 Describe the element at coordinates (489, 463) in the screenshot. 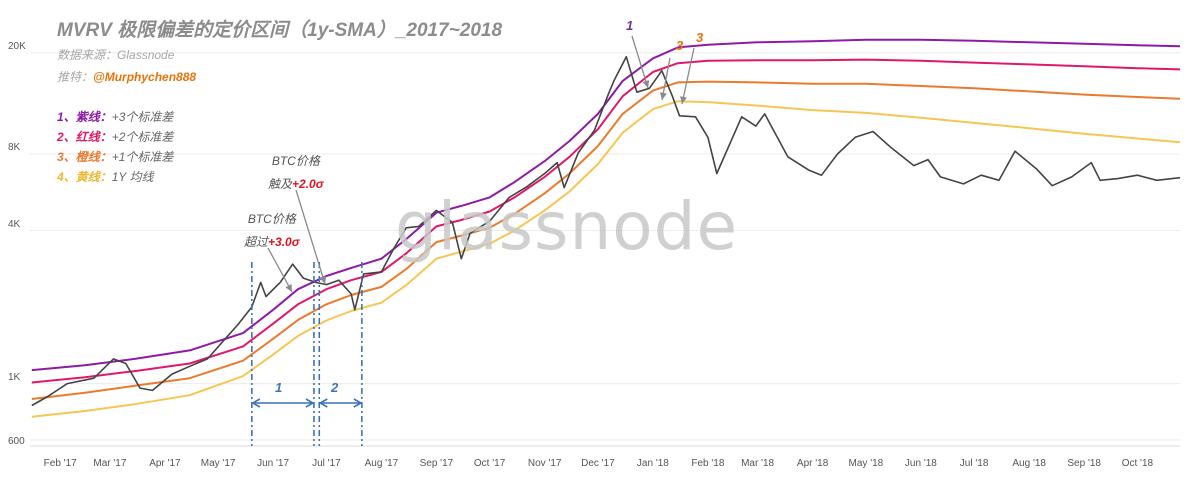

I see `x-tick-label: Oct '17` at that location.